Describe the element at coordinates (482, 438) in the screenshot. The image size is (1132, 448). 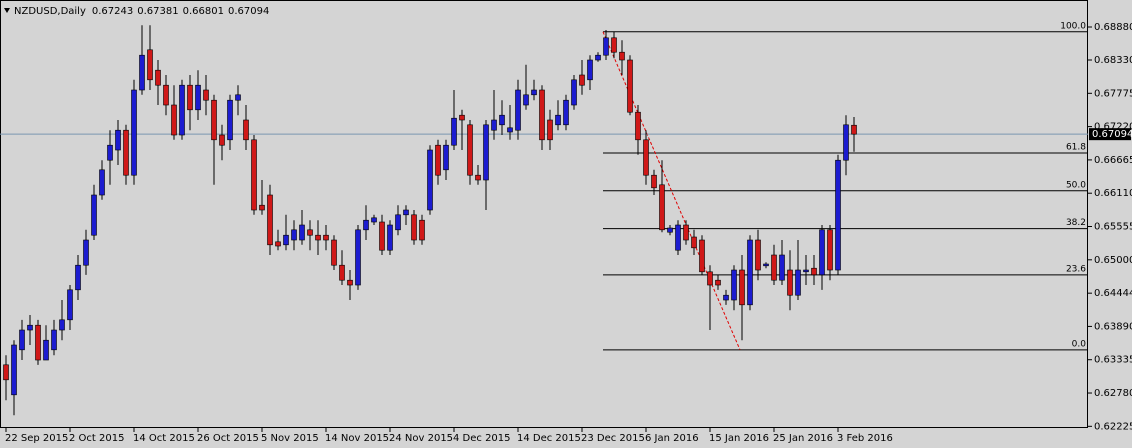
I see `x-tick-label: 4 Dec 2015` at that location.